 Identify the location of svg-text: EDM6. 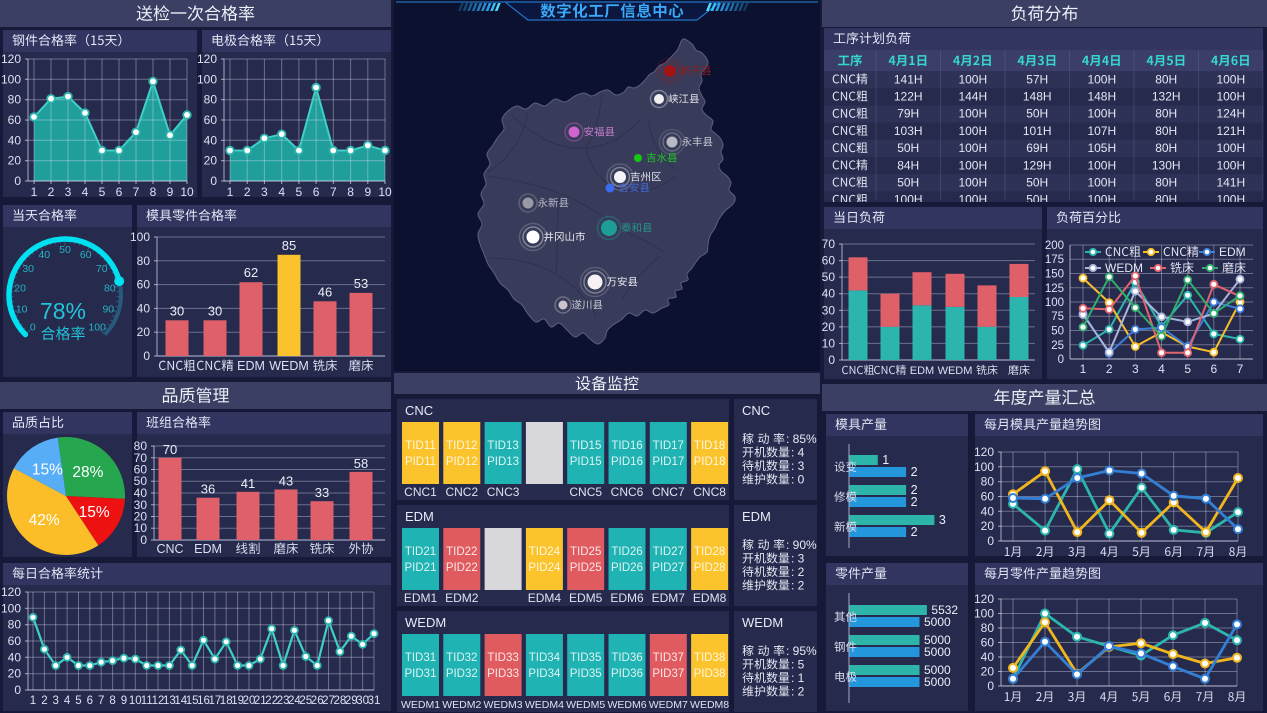
(627, 598).